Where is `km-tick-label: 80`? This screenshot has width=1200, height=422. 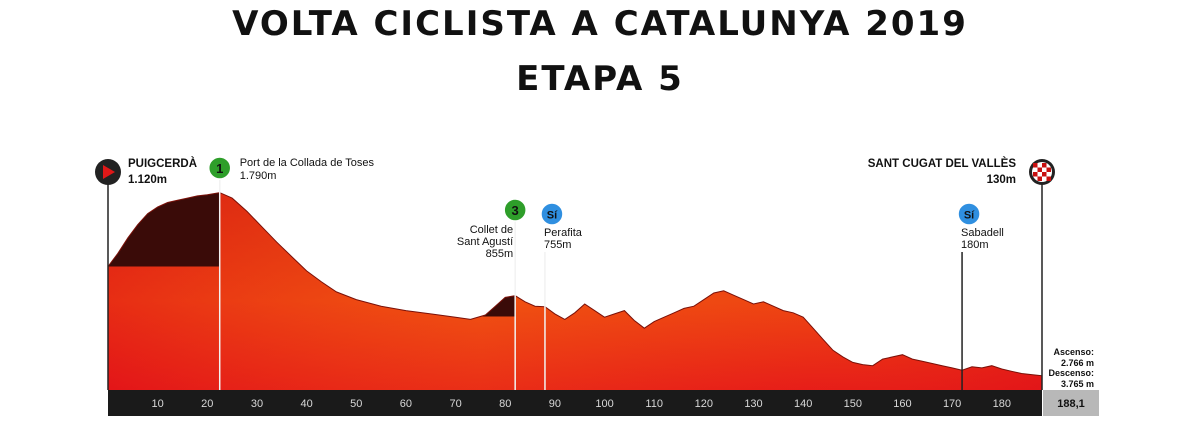 km-tick-label: 80 is located at coordinates (505, 404).